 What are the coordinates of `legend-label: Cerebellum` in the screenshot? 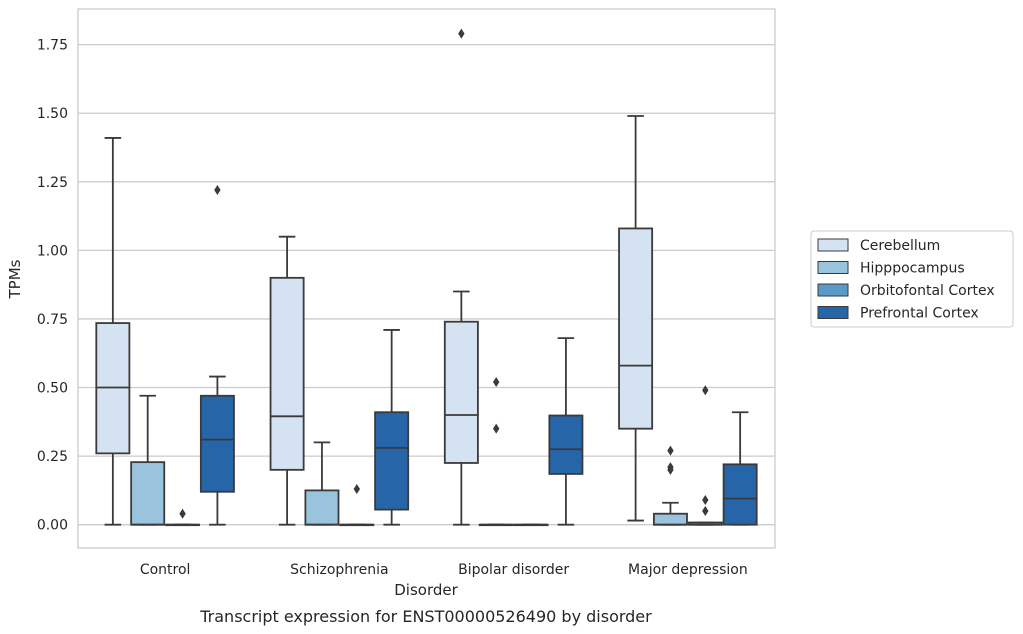 It's located at (900, 246).